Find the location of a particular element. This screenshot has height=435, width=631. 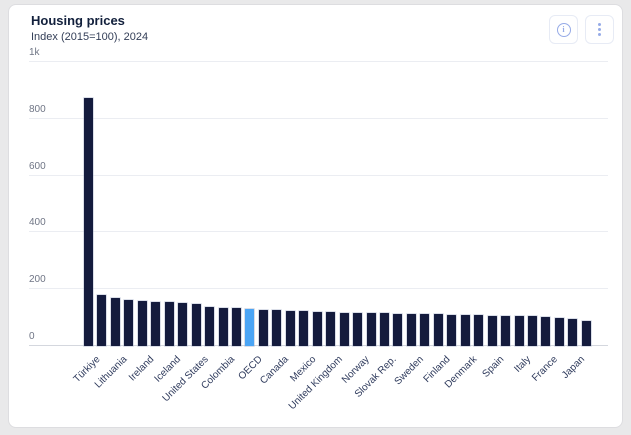

bar-norway is located at coordinates (358, 329).